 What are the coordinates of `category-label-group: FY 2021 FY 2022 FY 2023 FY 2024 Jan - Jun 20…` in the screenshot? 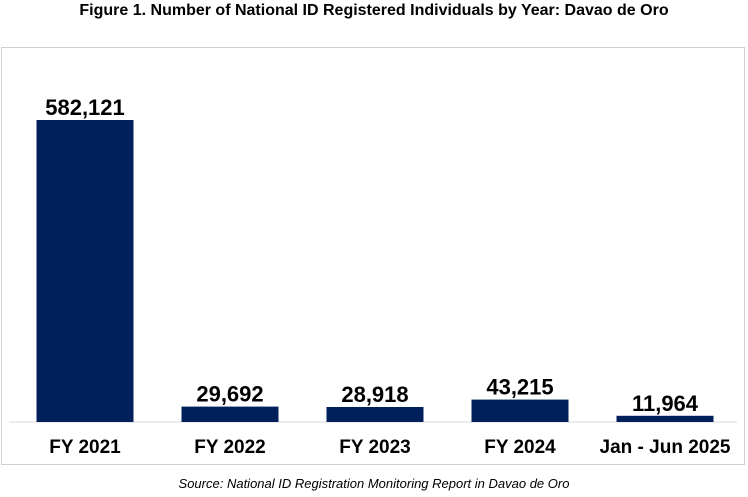 It's located at (390, 447).